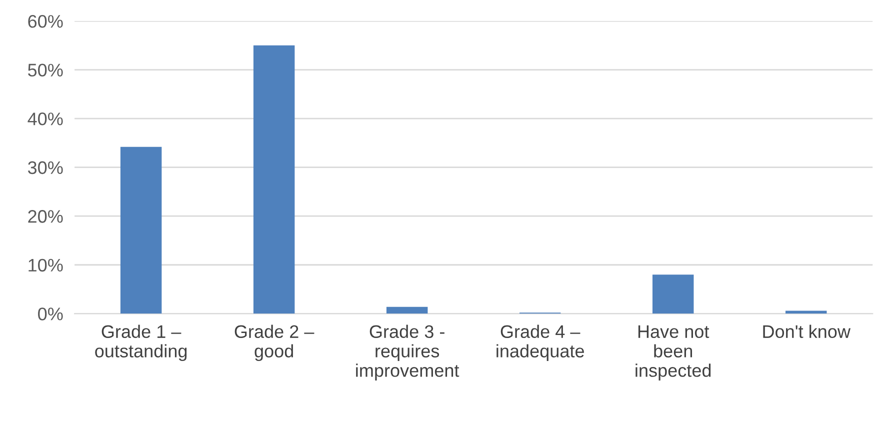 The image size is (877, 421). What do you see at coordinates (274, 343) in the screenshot?
I see `x-tick-label: Grade 2 – good` at bounding box center [274, 343].